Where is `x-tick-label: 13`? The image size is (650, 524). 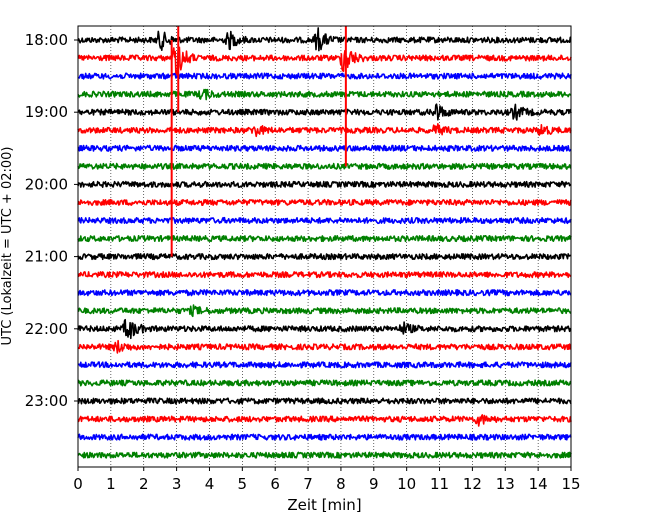
x-tick-label: 13 is located at coordinates (505, 484).